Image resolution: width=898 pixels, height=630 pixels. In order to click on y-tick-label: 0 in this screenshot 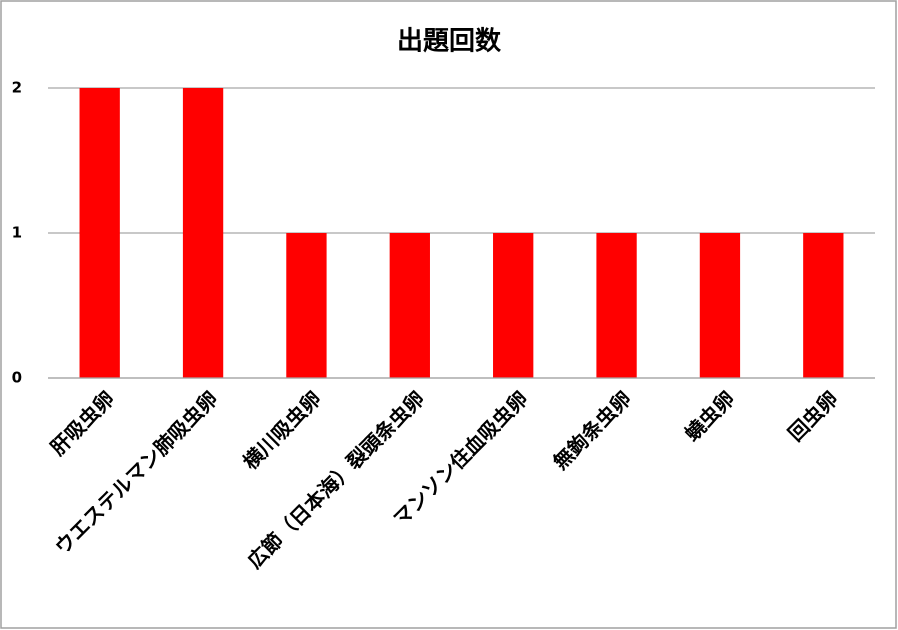, I will do `click(17, 378)`.